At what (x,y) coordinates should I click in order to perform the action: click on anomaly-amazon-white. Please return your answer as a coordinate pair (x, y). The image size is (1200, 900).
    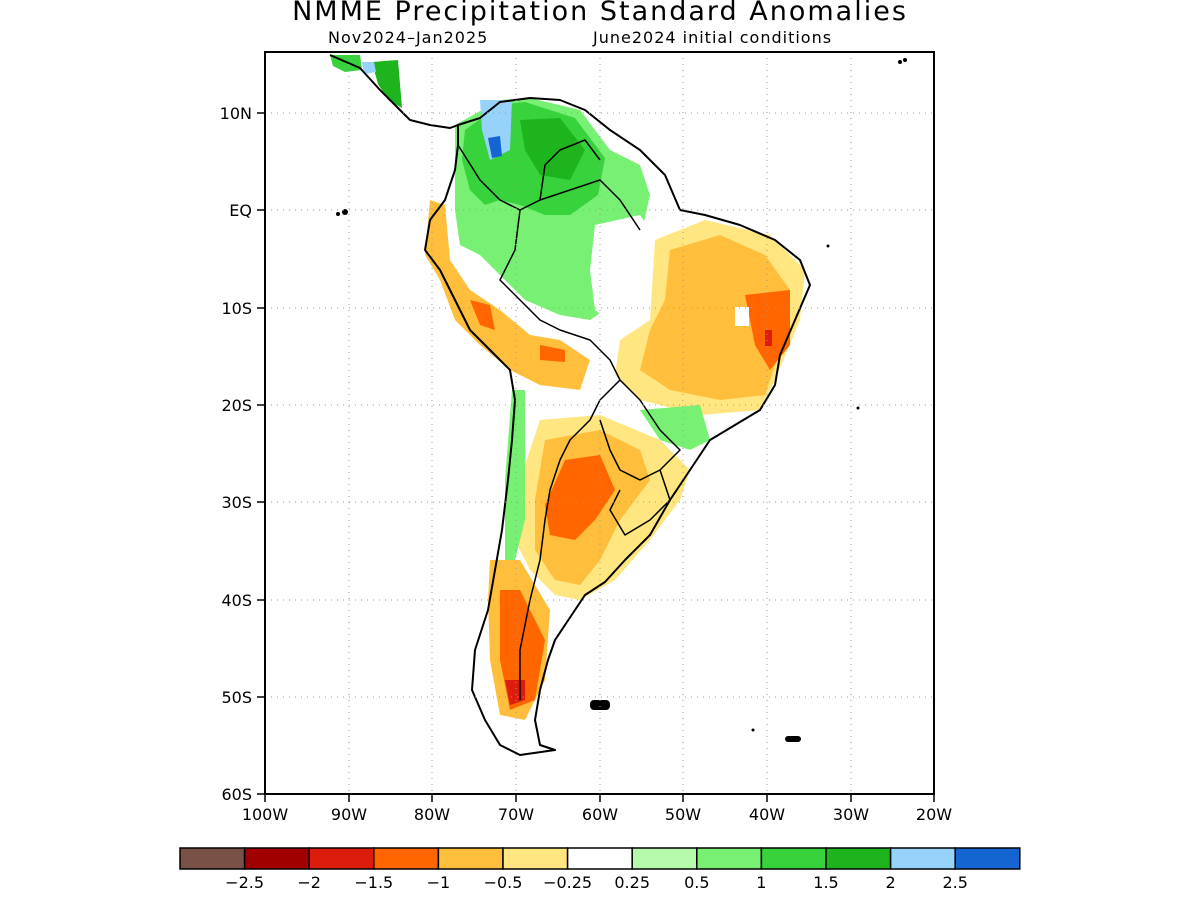
    Looking at the image, I should click on (625, 272).